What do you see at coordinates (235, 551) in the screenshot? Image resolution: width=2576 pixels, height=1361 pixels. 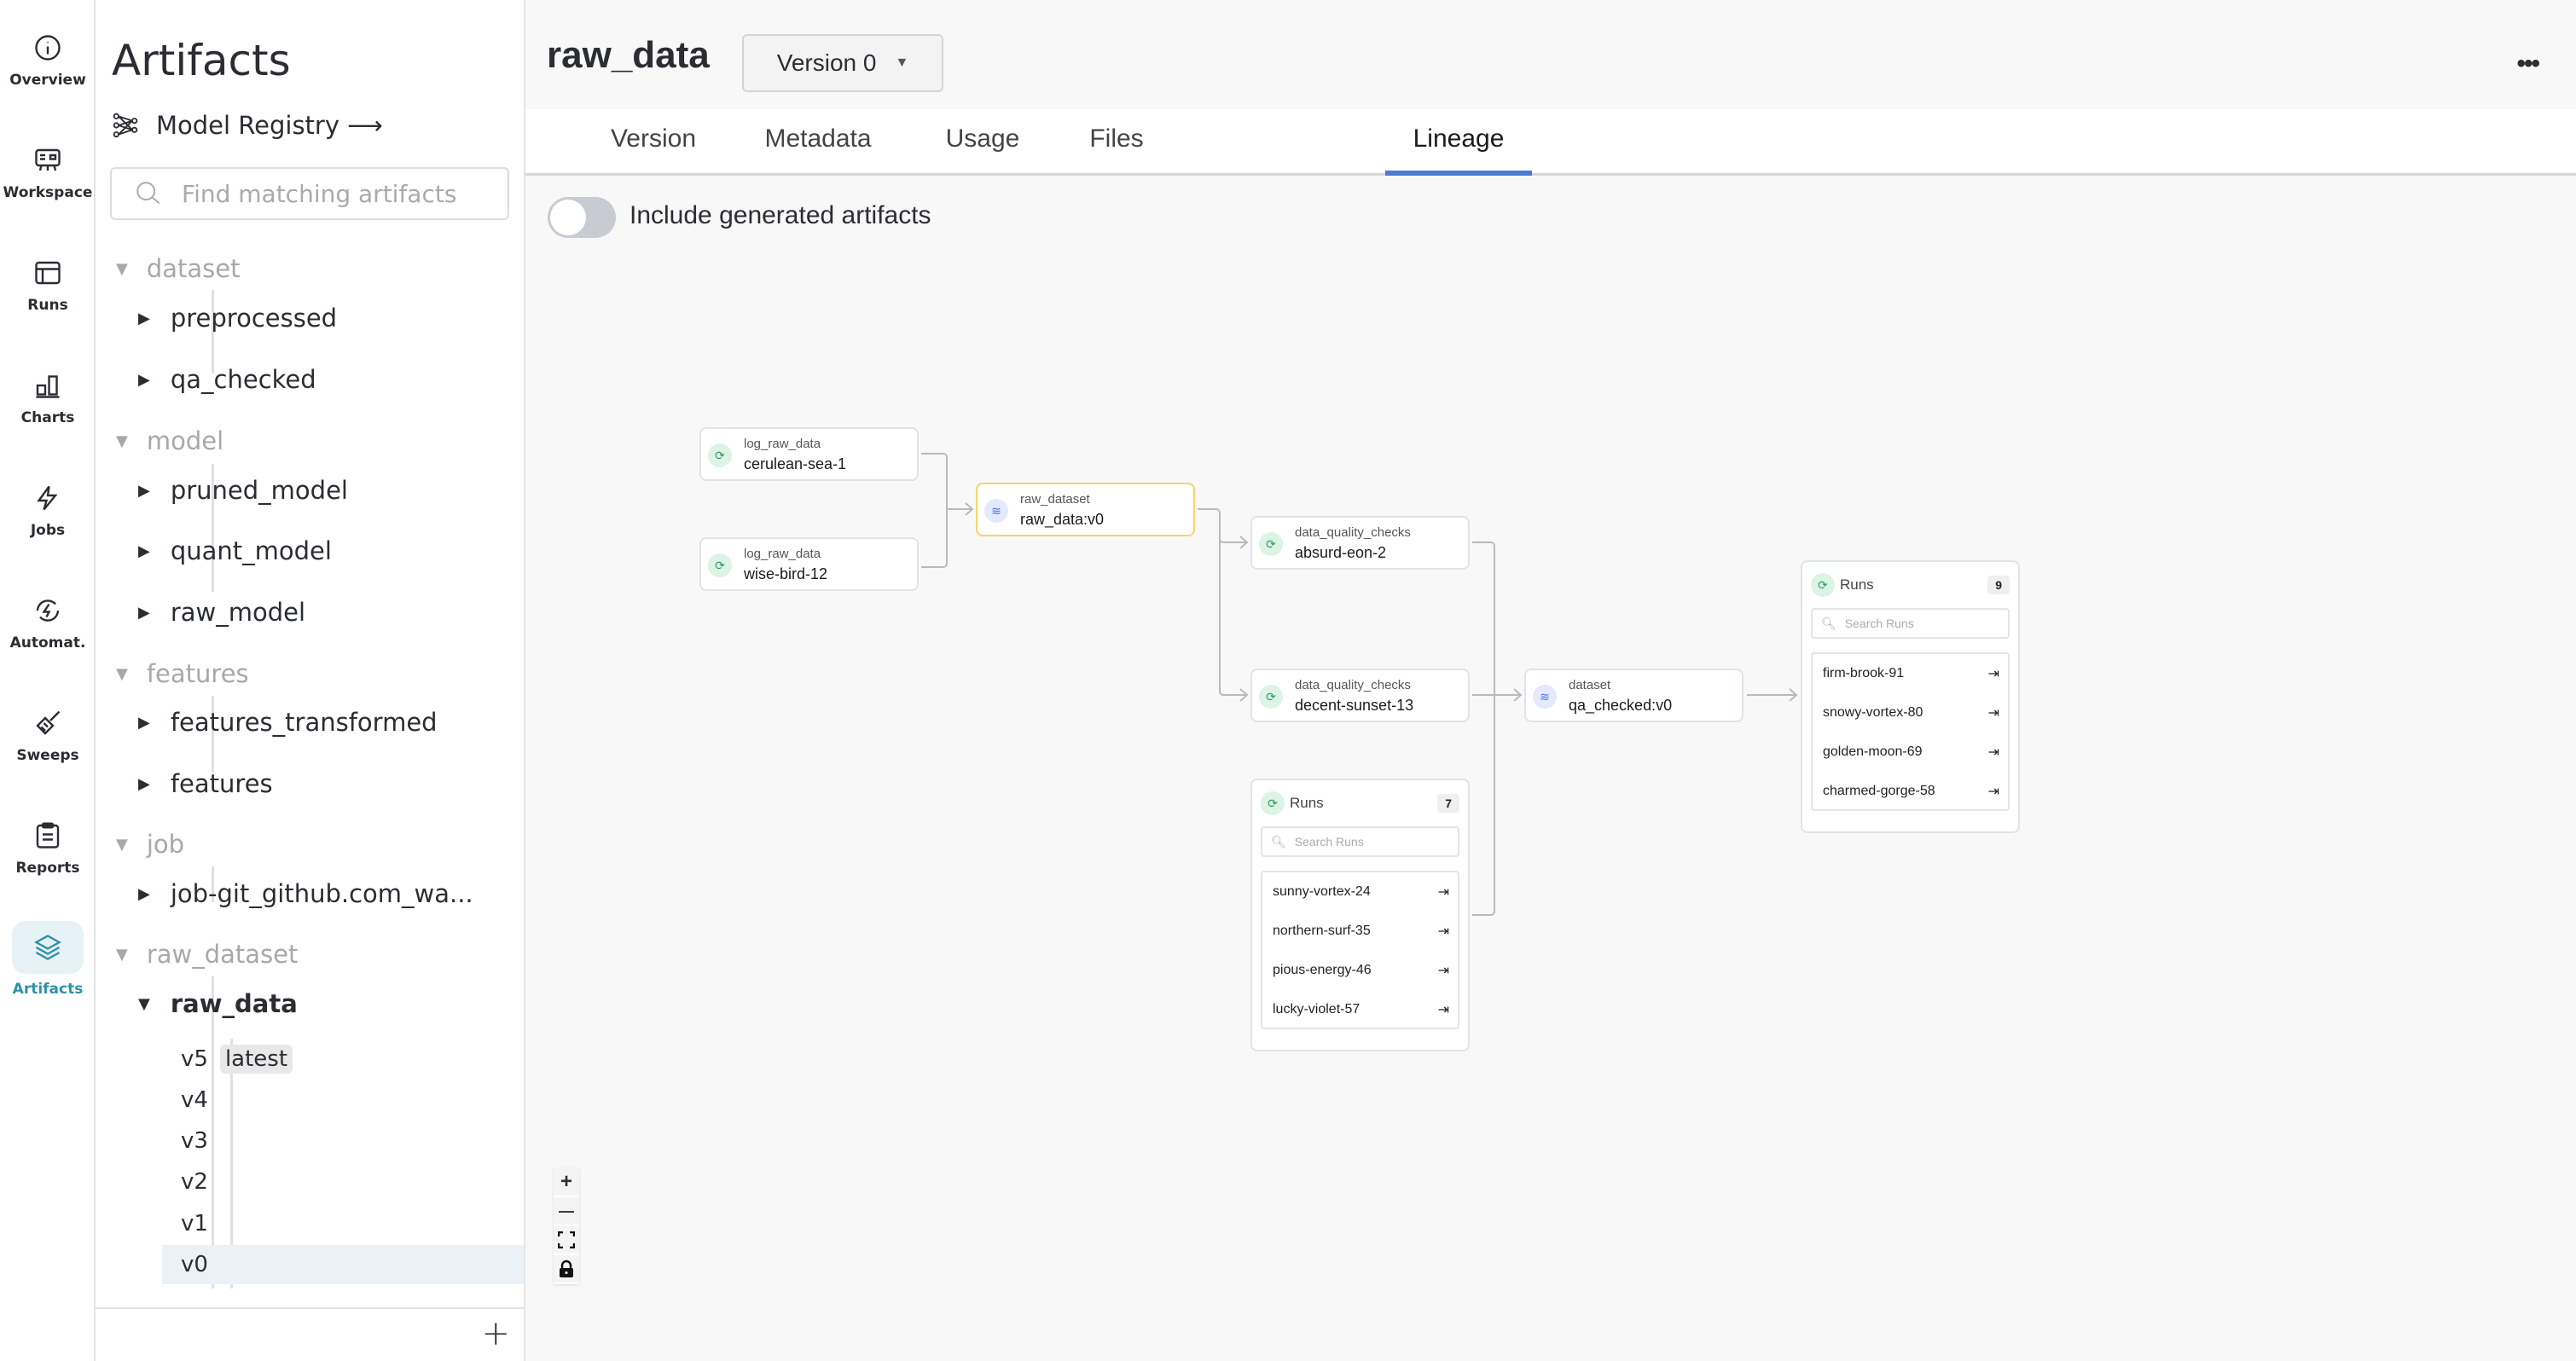 I see `tree-item: ▶ quant_model` at bounding box center [235, 551].